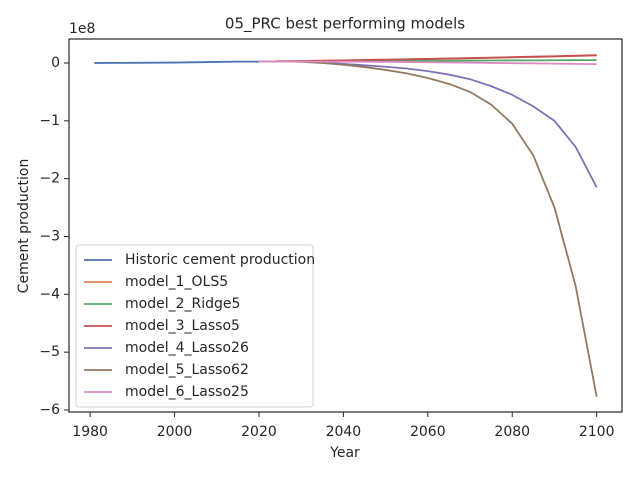 This screenshot has width=640, height=480. I want to click on x-tick-label: 2060, so click(428, 432).